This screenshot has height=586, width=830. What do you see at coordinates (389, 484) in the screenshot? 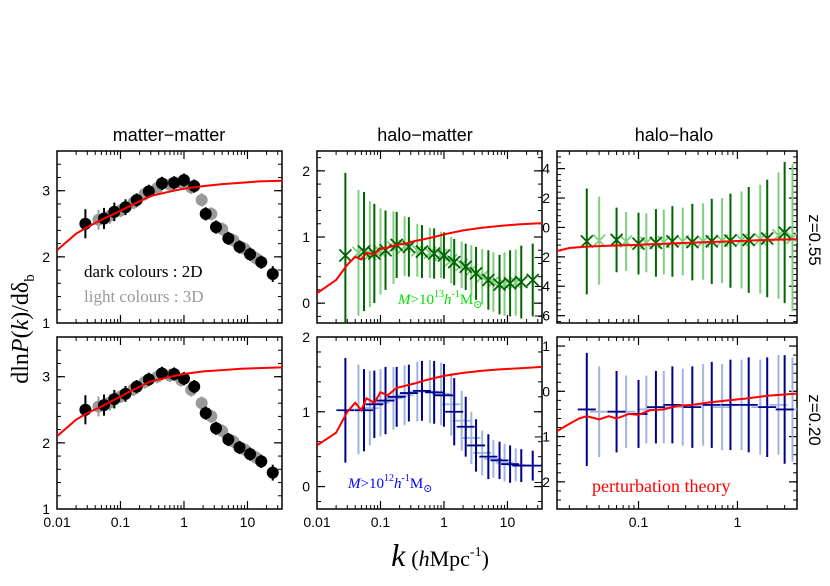
I see `annotation-mass-cut-12: M>1012h-1M⊙` at bounding box center [389, 484].